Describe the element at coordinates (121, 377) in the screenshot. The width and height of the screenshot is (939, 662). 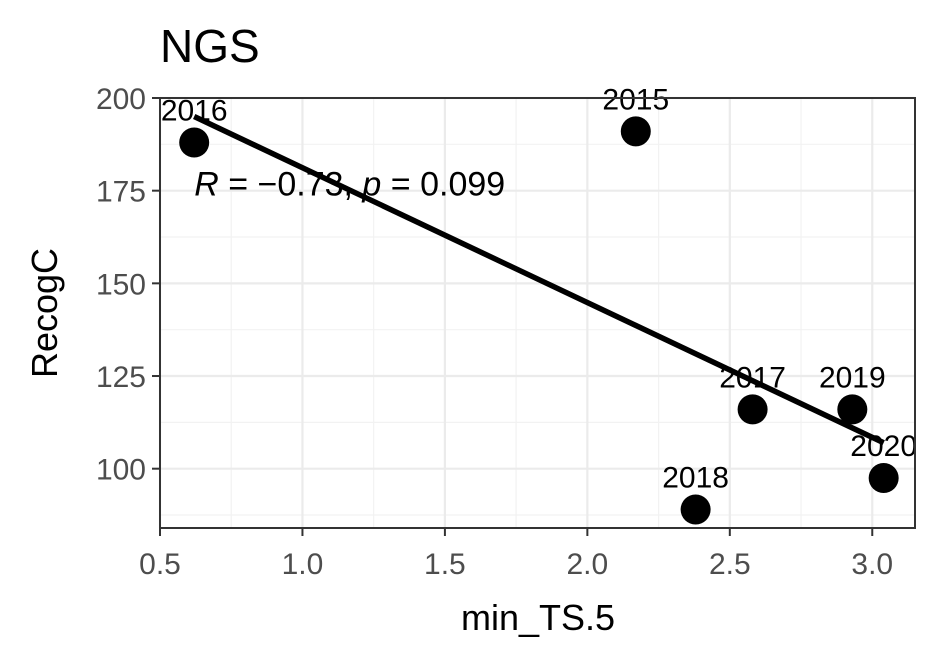
I see `y-tick-label: 125` at that location.